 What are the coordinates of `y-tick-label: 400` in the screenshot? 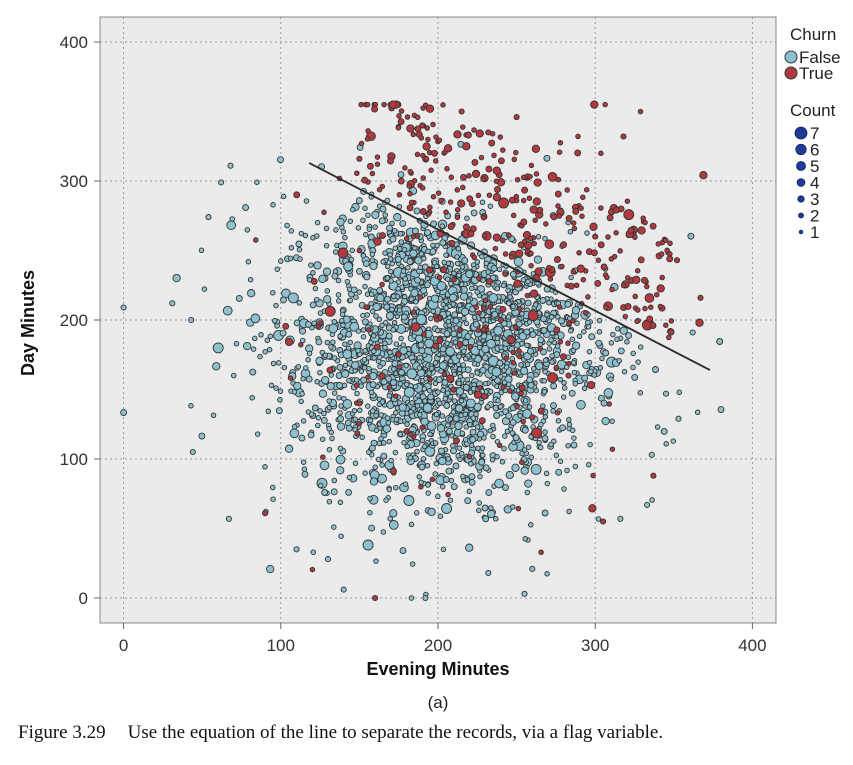 It's located at (74, 42).